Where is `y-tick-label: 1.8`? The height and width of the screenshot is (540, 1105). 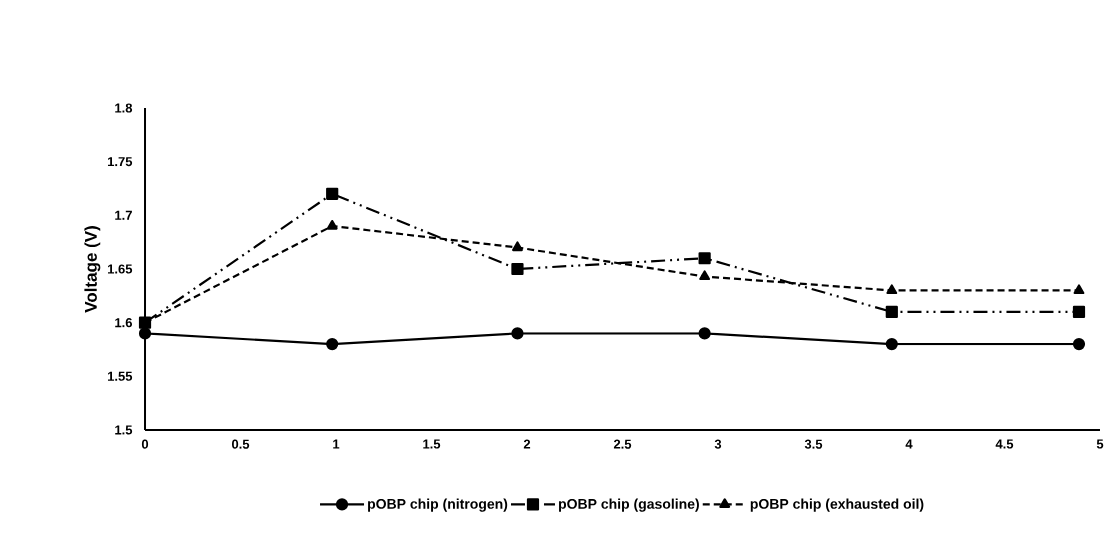
y-tick-label: 1.8 is located at coordinates (124, 108).